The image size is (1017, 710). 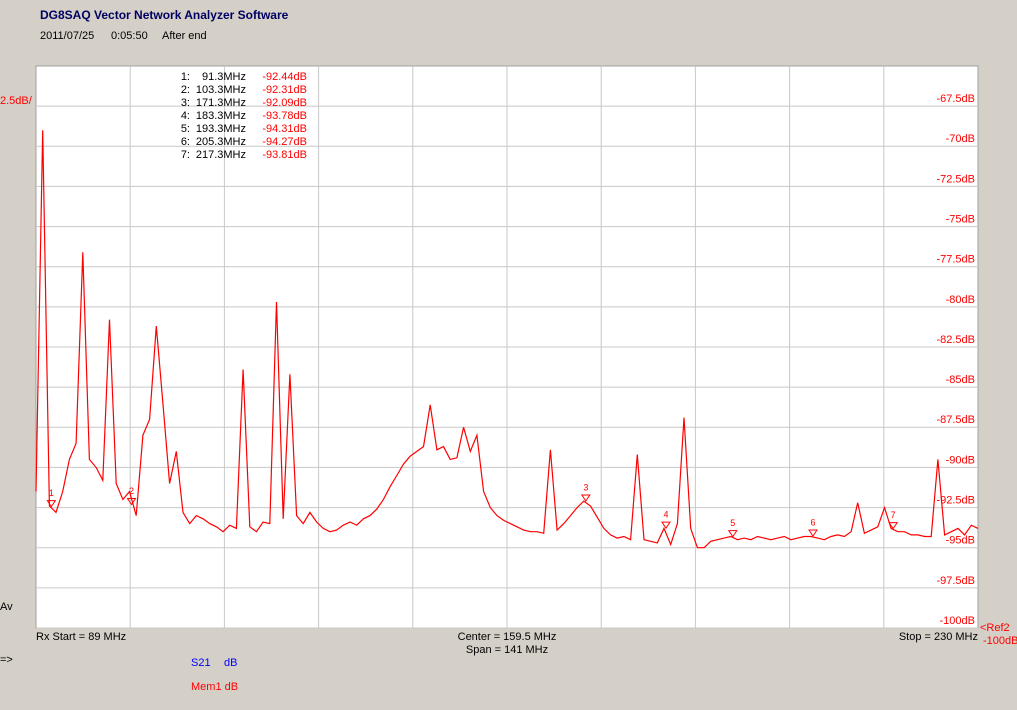 What do you see at coordinates (230, 663) in the screenshot?
I see `legend-s21-unit: dB` at bounding box center [230, 663].